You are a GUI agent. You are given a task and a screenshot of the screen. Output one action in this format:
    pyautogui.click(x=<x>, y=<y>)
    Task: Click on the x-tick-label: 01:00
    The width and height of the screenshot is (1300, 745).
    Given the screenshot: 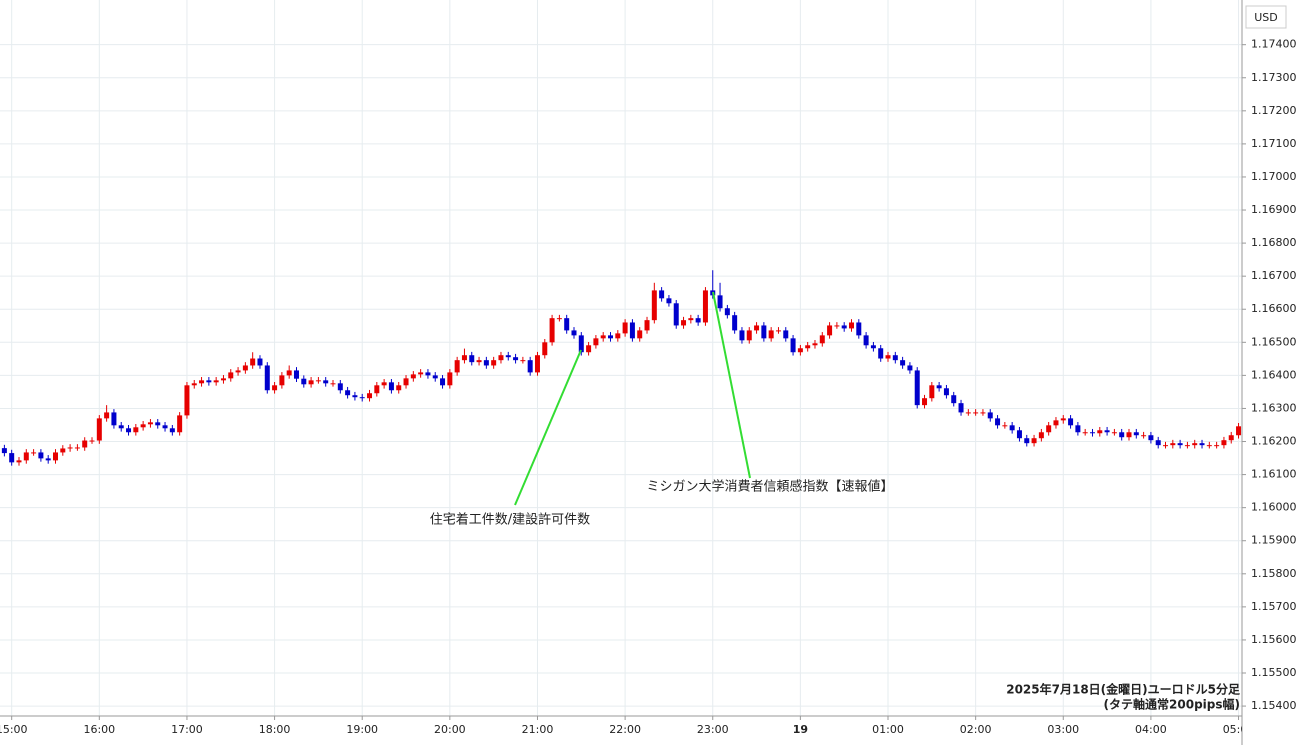 What is the action you would take?
    pyautogui.click(x=888, y=729)
    